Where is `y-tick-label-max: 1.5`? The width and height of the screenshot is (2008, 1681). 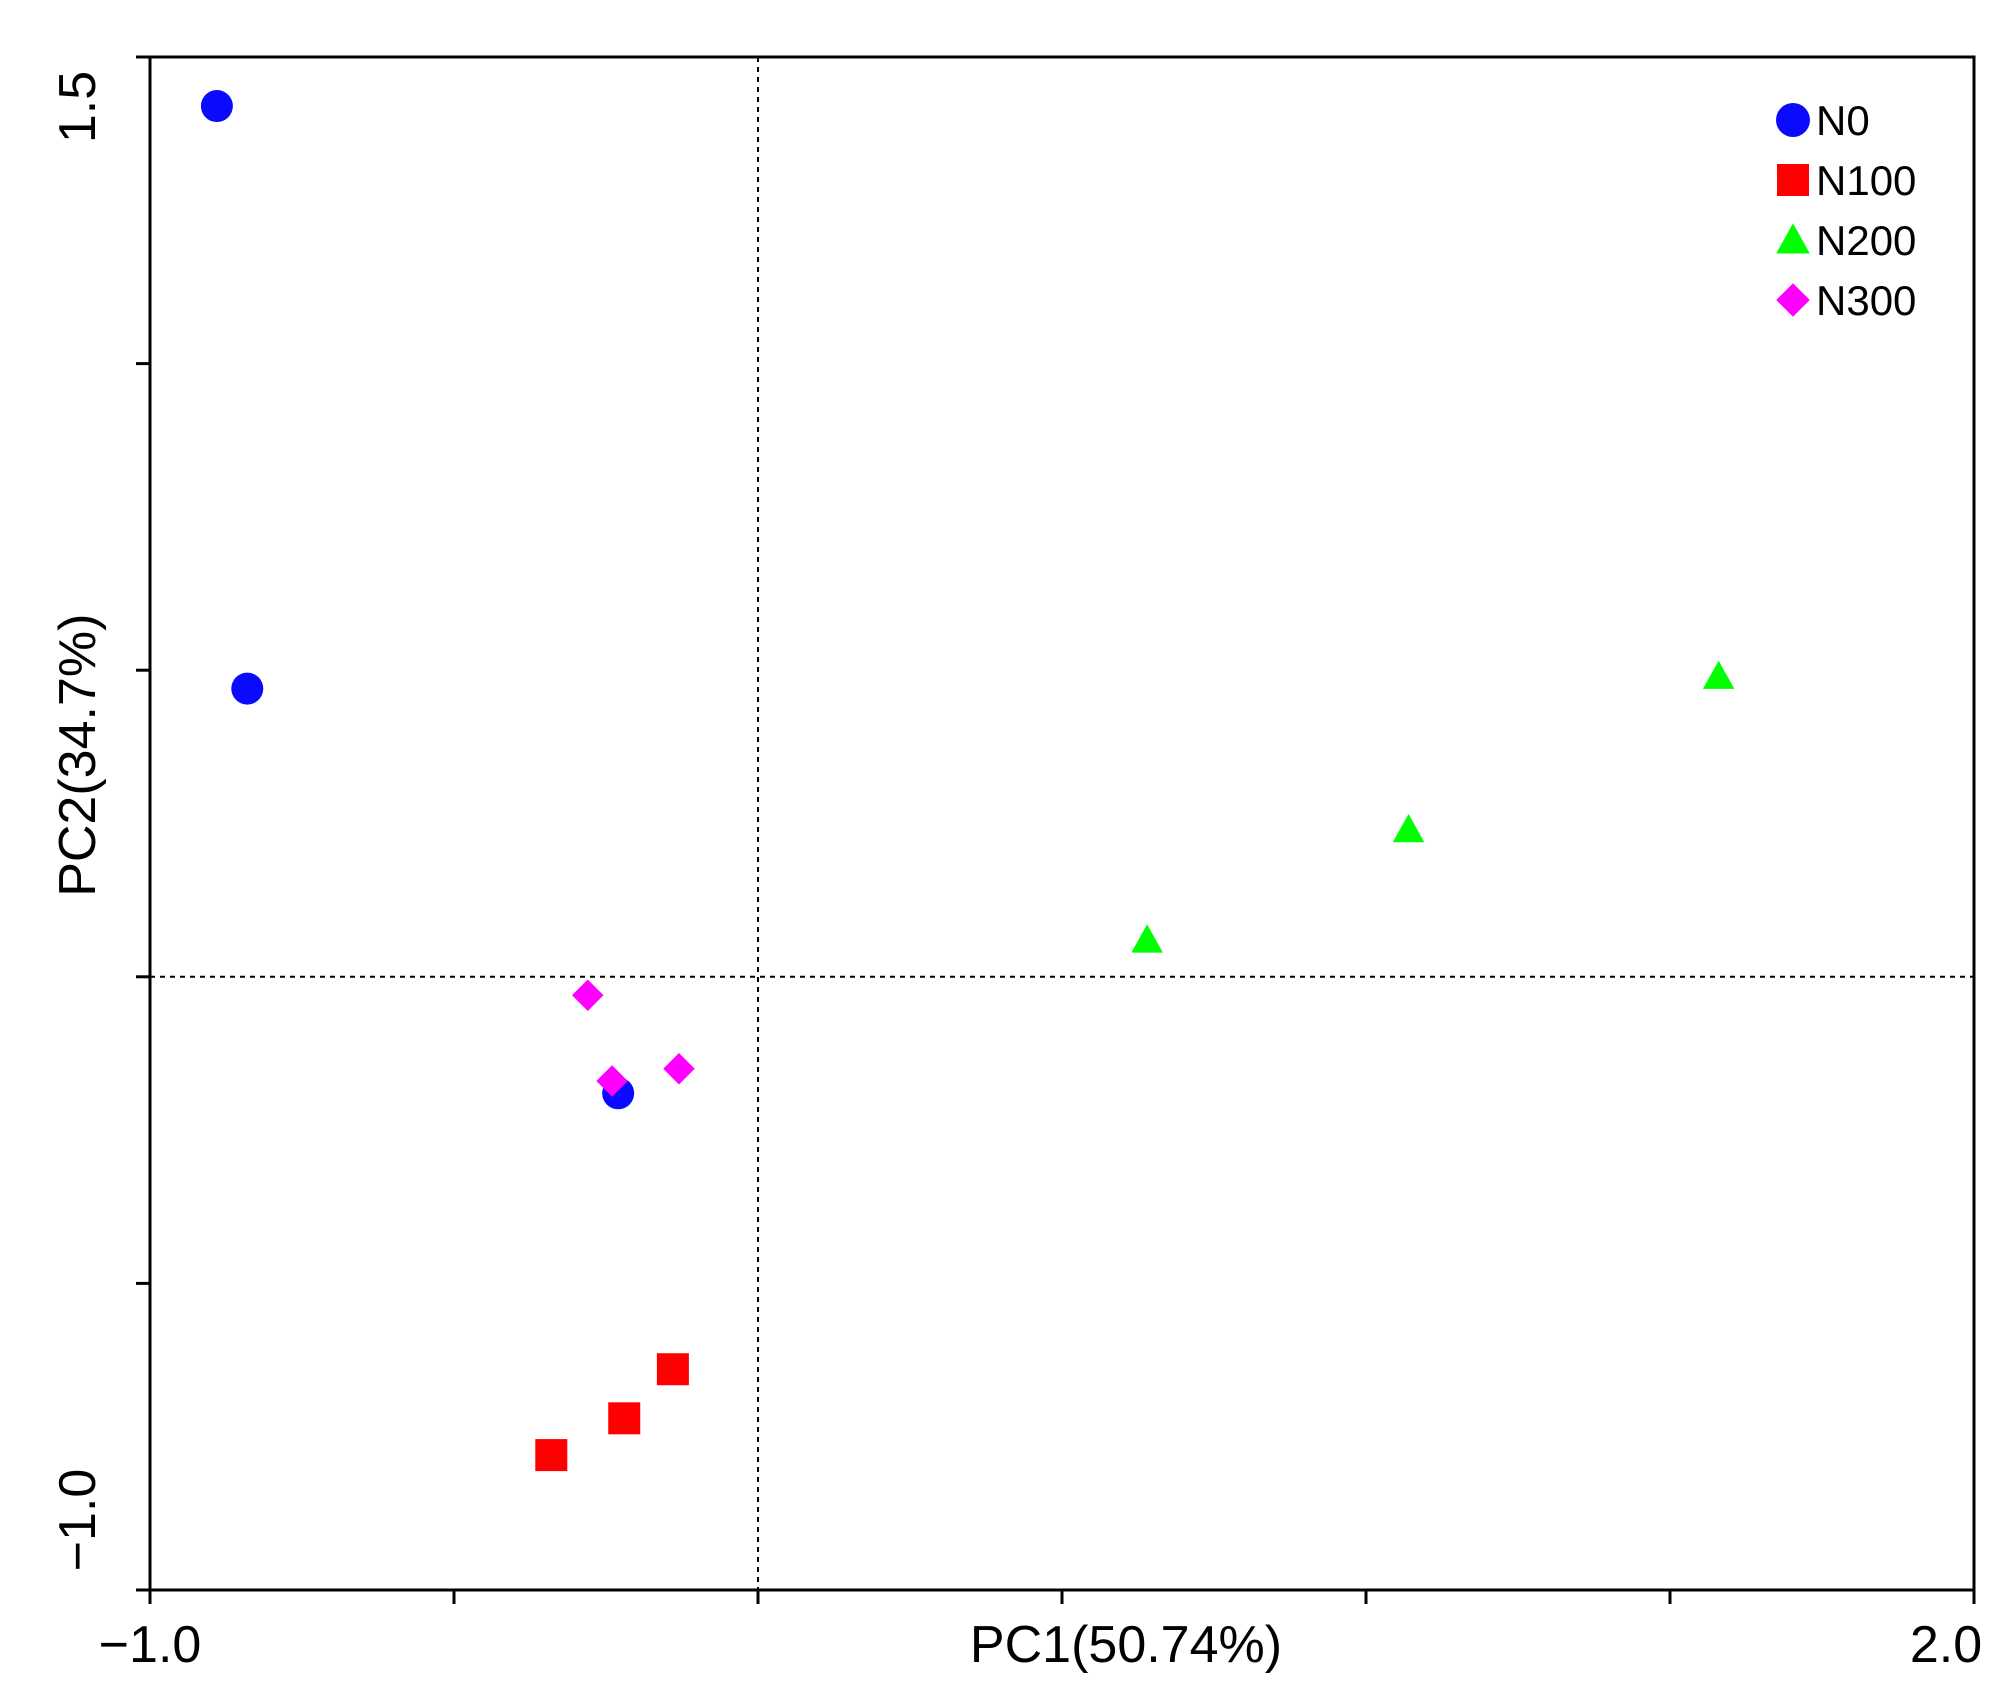 y-tick-label-max: 1.5 is located at coordinates (78, 107).